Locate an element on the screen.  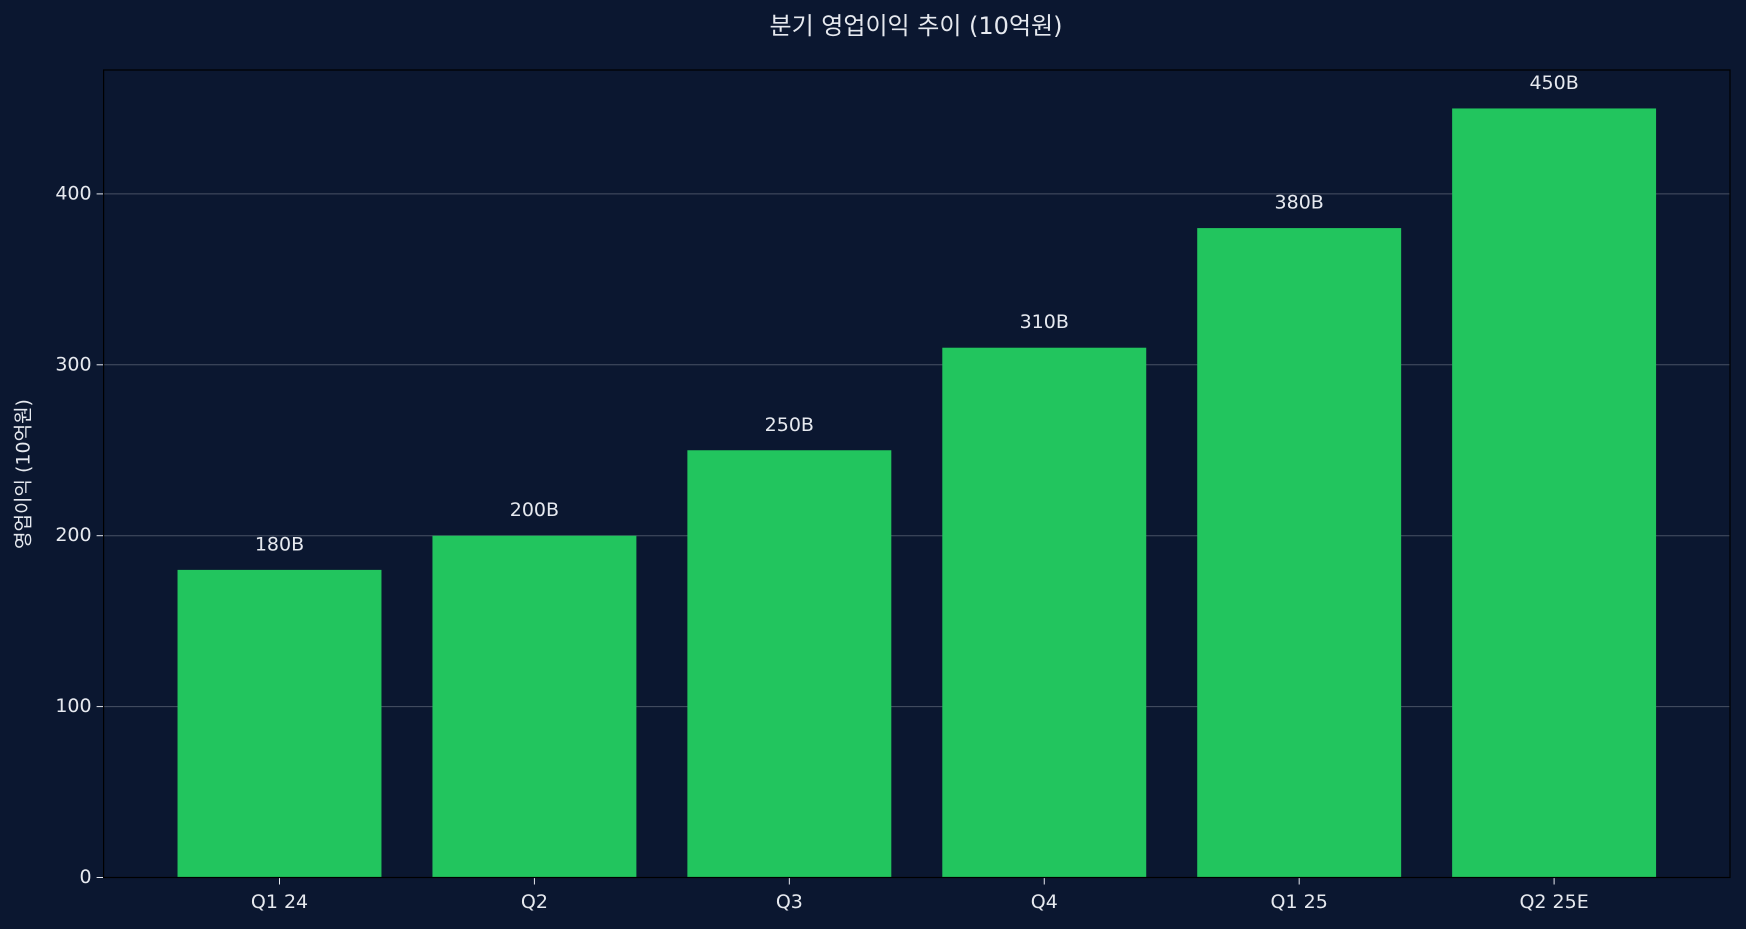
value-label: 200B is located at coordinates (534, 510).